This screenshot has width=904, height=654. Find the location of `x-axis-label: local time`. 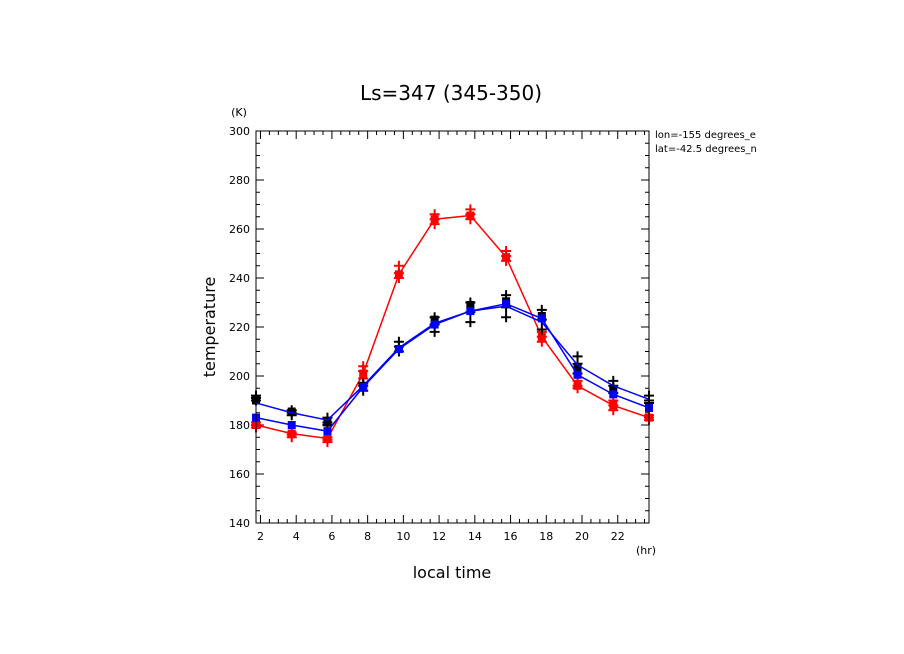

x-axis-label: local time is located at coordinates (452, 572).